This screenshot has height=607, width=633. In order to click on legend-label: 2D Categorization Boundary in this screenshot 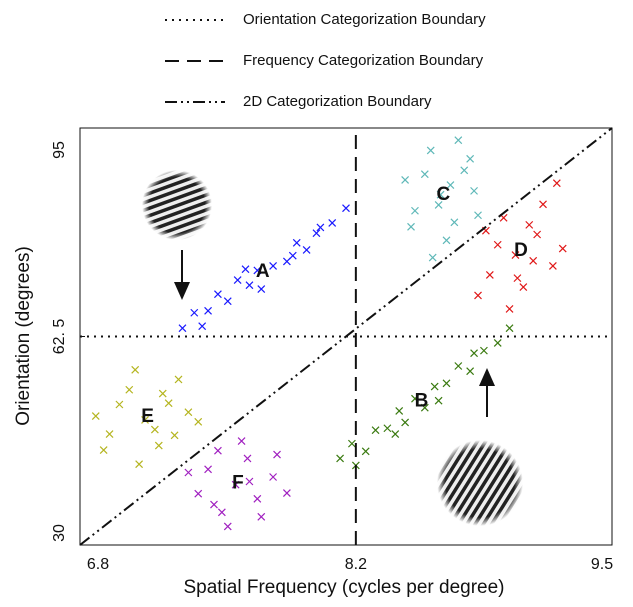, I will do `click(337, 101)`.